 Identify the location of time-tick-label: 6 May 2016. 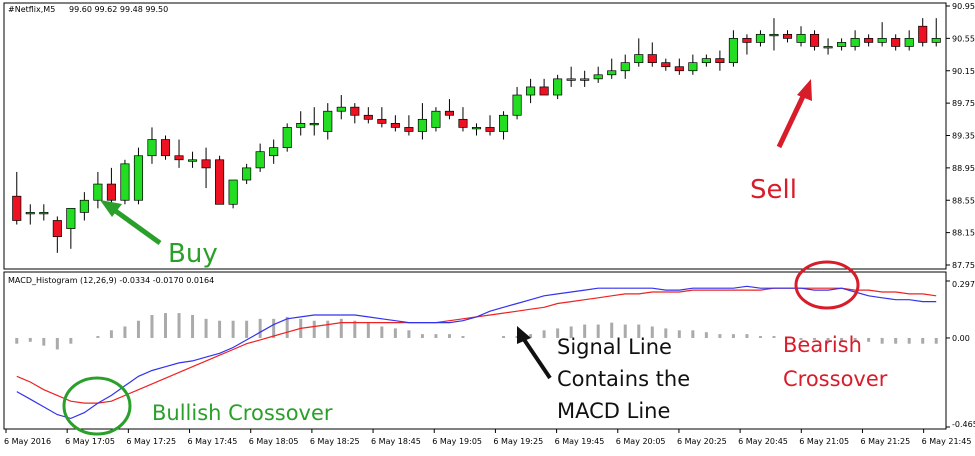
(27, 441).